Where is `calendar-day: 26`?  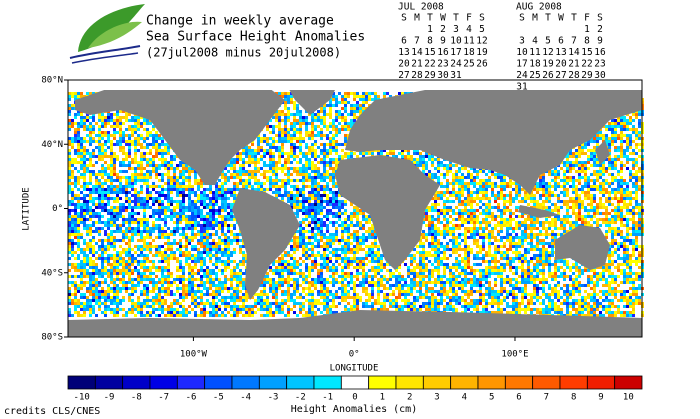 calendar-day: 26 is located at coordinates (482, 64).